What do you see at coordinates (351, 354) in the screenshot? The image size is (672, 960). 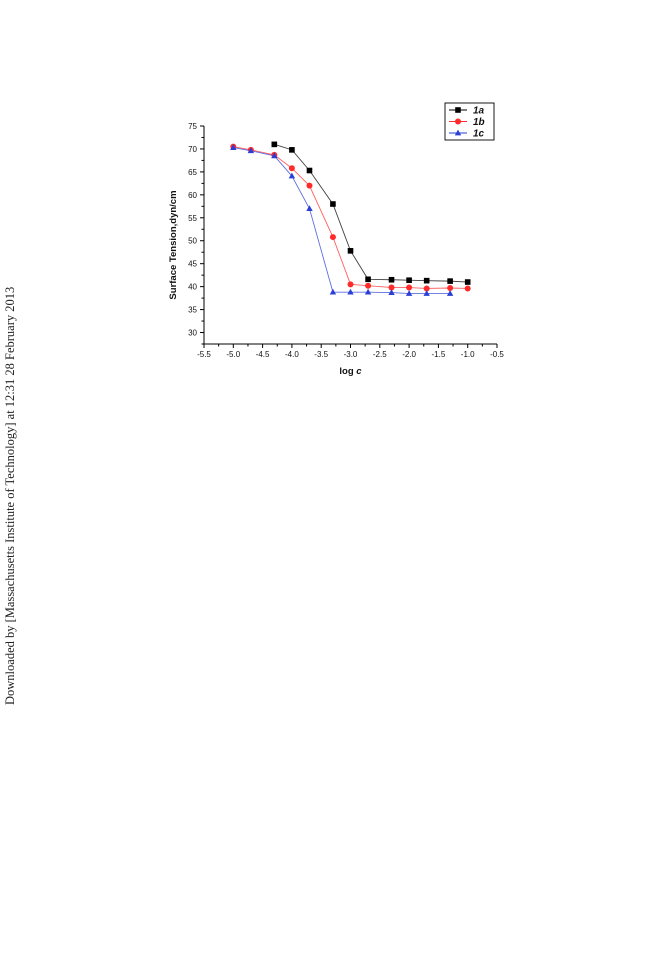 I see `x-tick-label: -3.0` at bounding box center [351, 354].